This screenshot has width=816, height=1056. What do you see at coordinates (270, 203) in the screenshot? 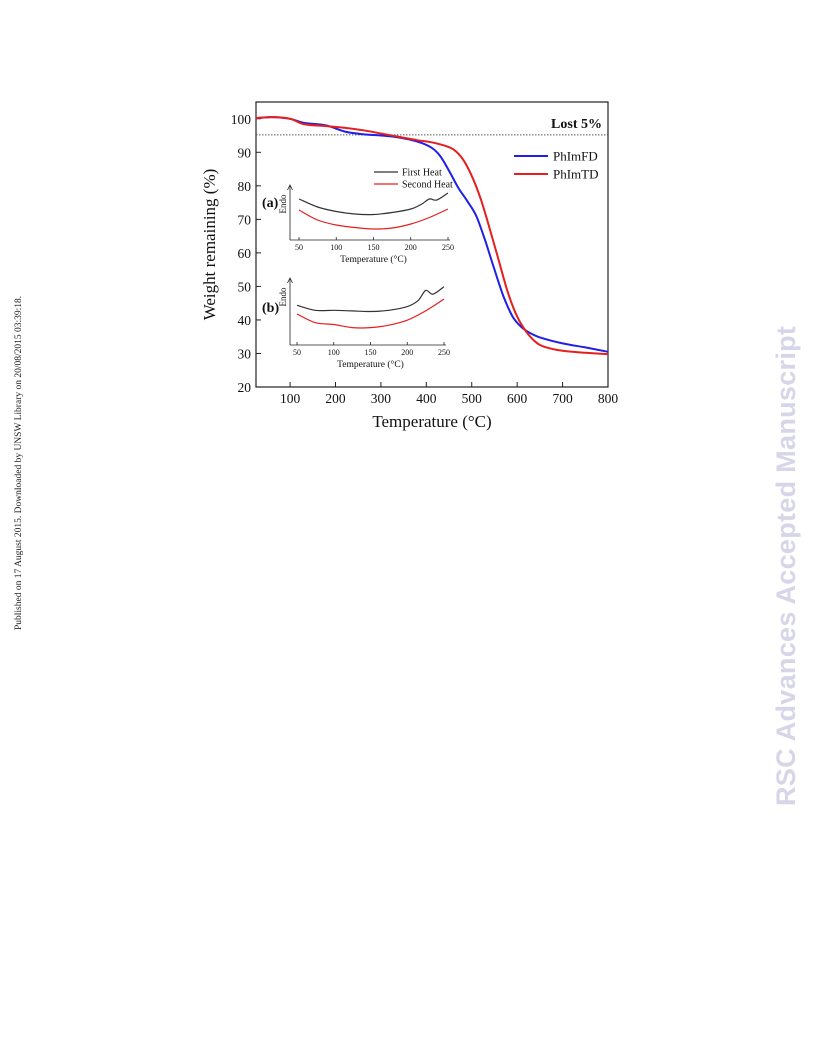
I see `inset-panel-label: (a)` at bounding box center [270, 203].